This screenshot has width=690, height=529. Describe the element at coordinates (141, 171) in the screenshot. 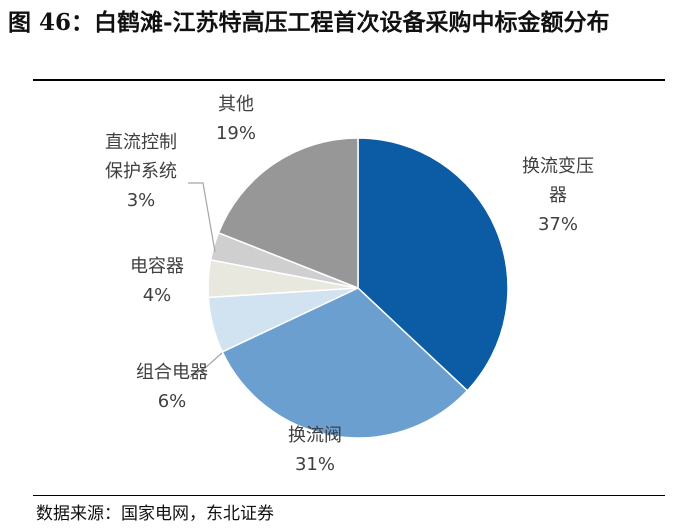

I see `slice-name-label: 保护系统` at that location.